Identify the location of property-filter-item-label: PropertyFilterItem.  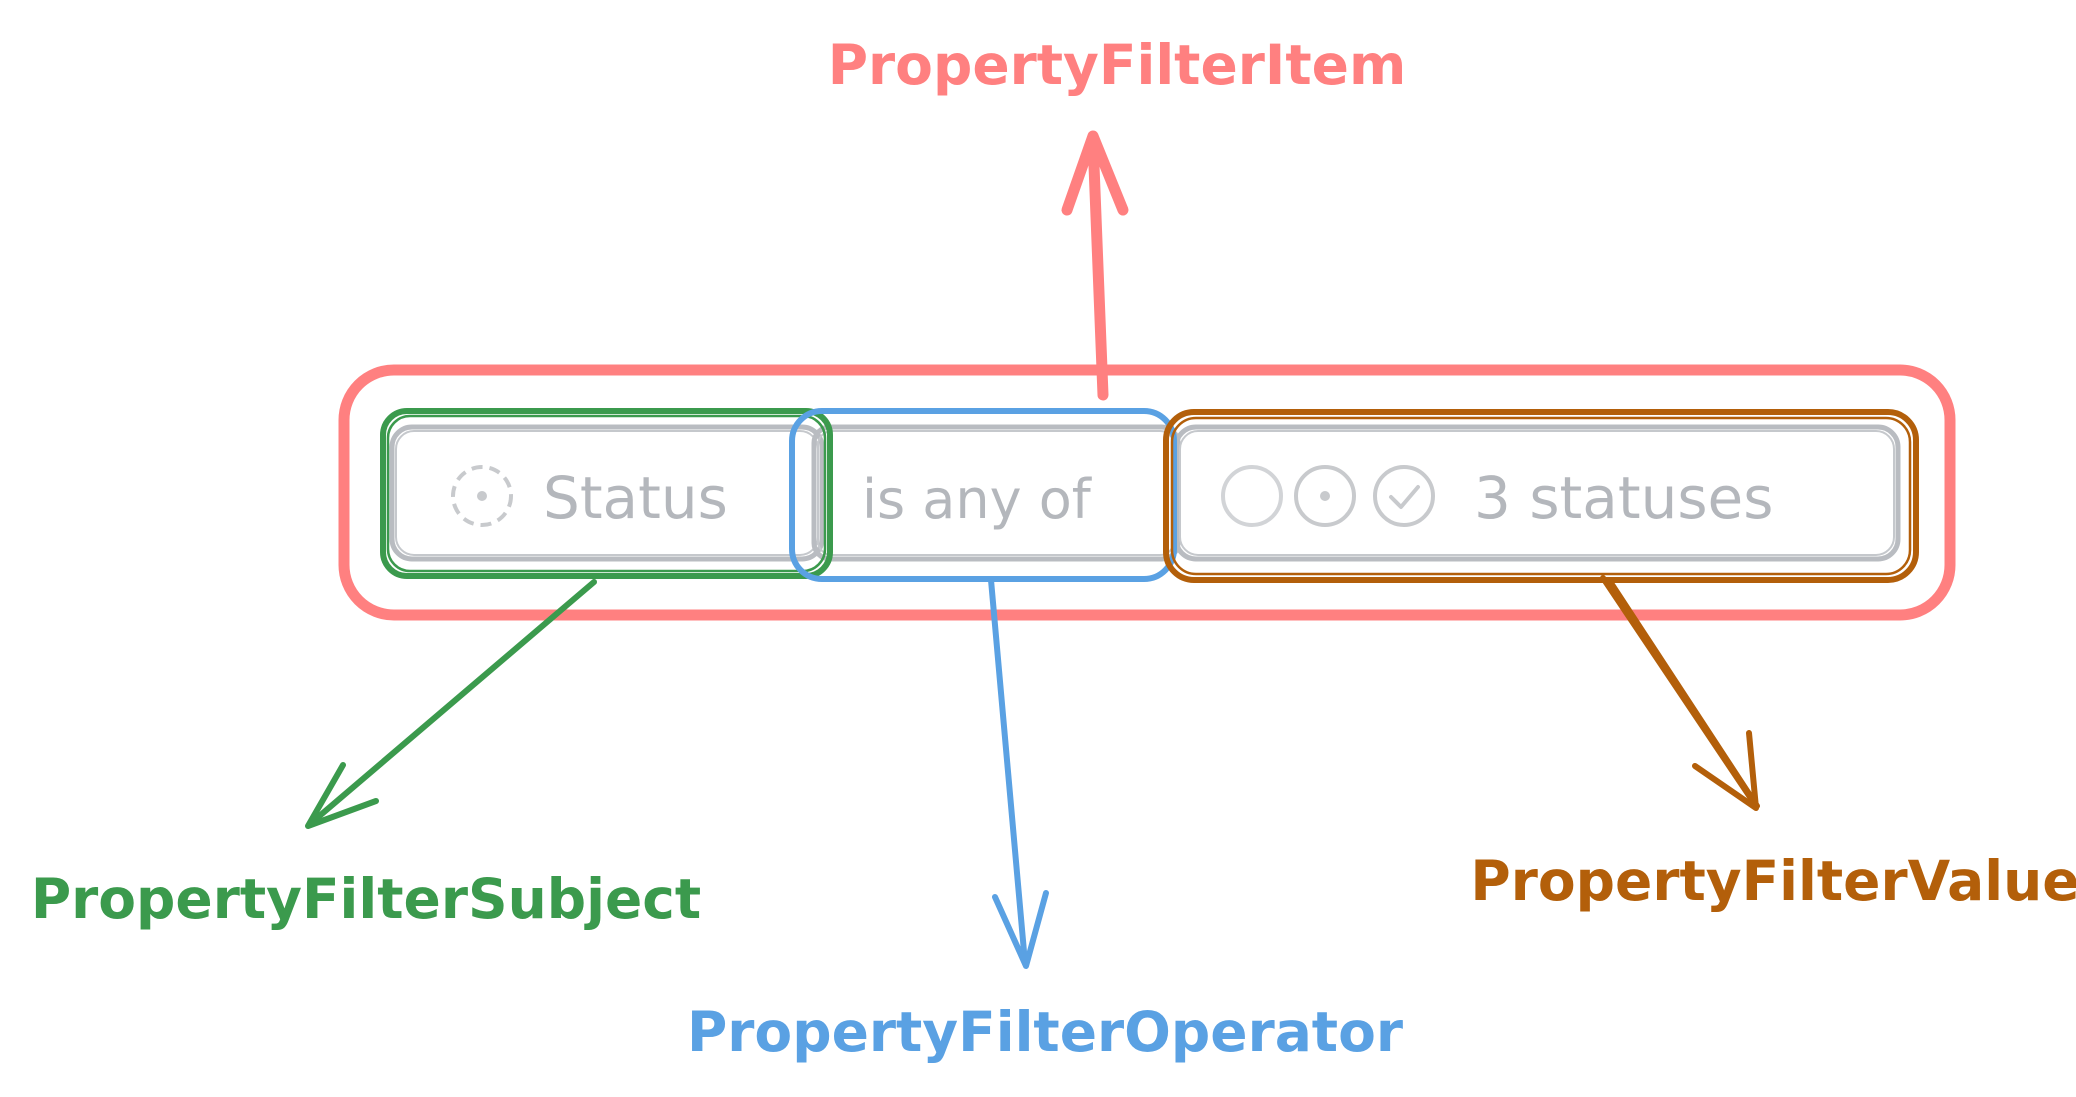
(1117, 65).